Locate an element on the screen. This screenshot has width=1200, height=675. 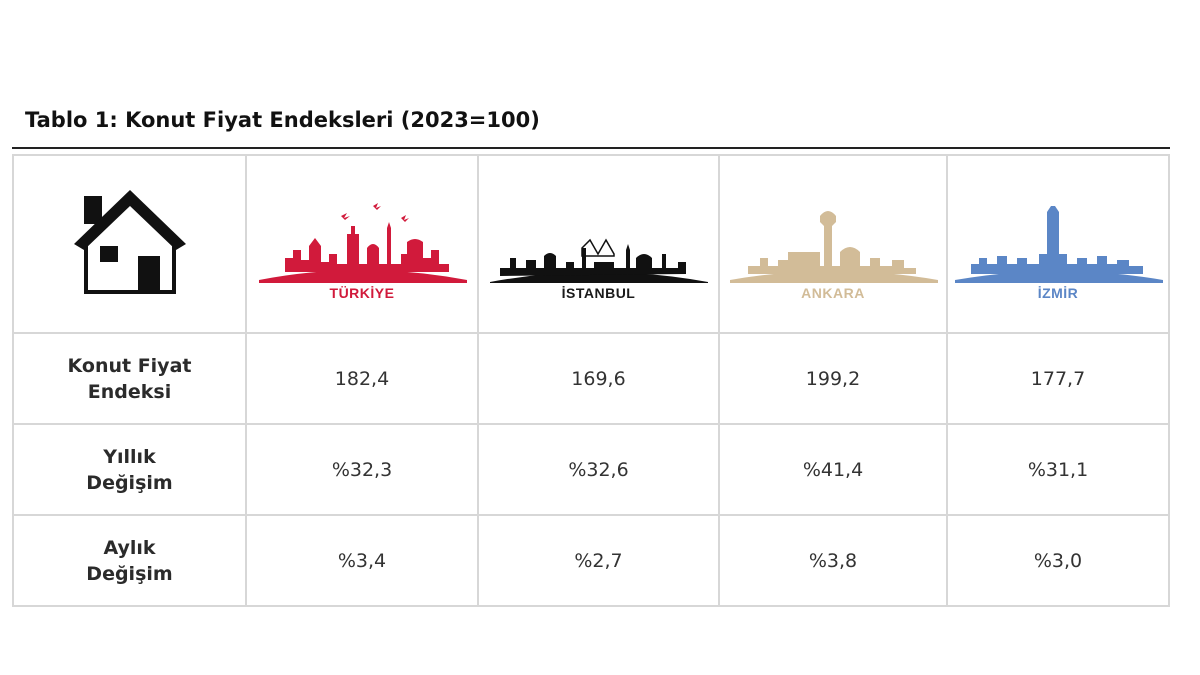
row-label-index: Konut Fiyat Endeksi is located at coordinates (129, 378).